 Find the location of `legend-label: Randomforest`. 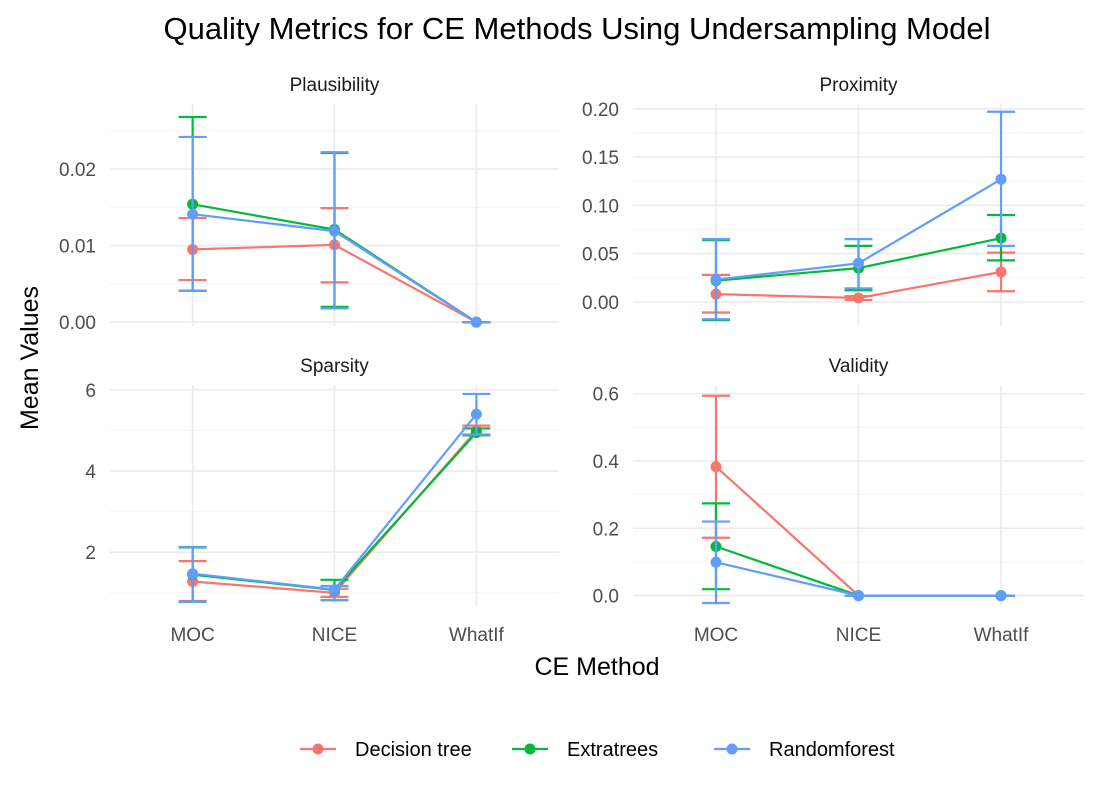

legend-label: Randomforest is located at coordinates (832, 750).